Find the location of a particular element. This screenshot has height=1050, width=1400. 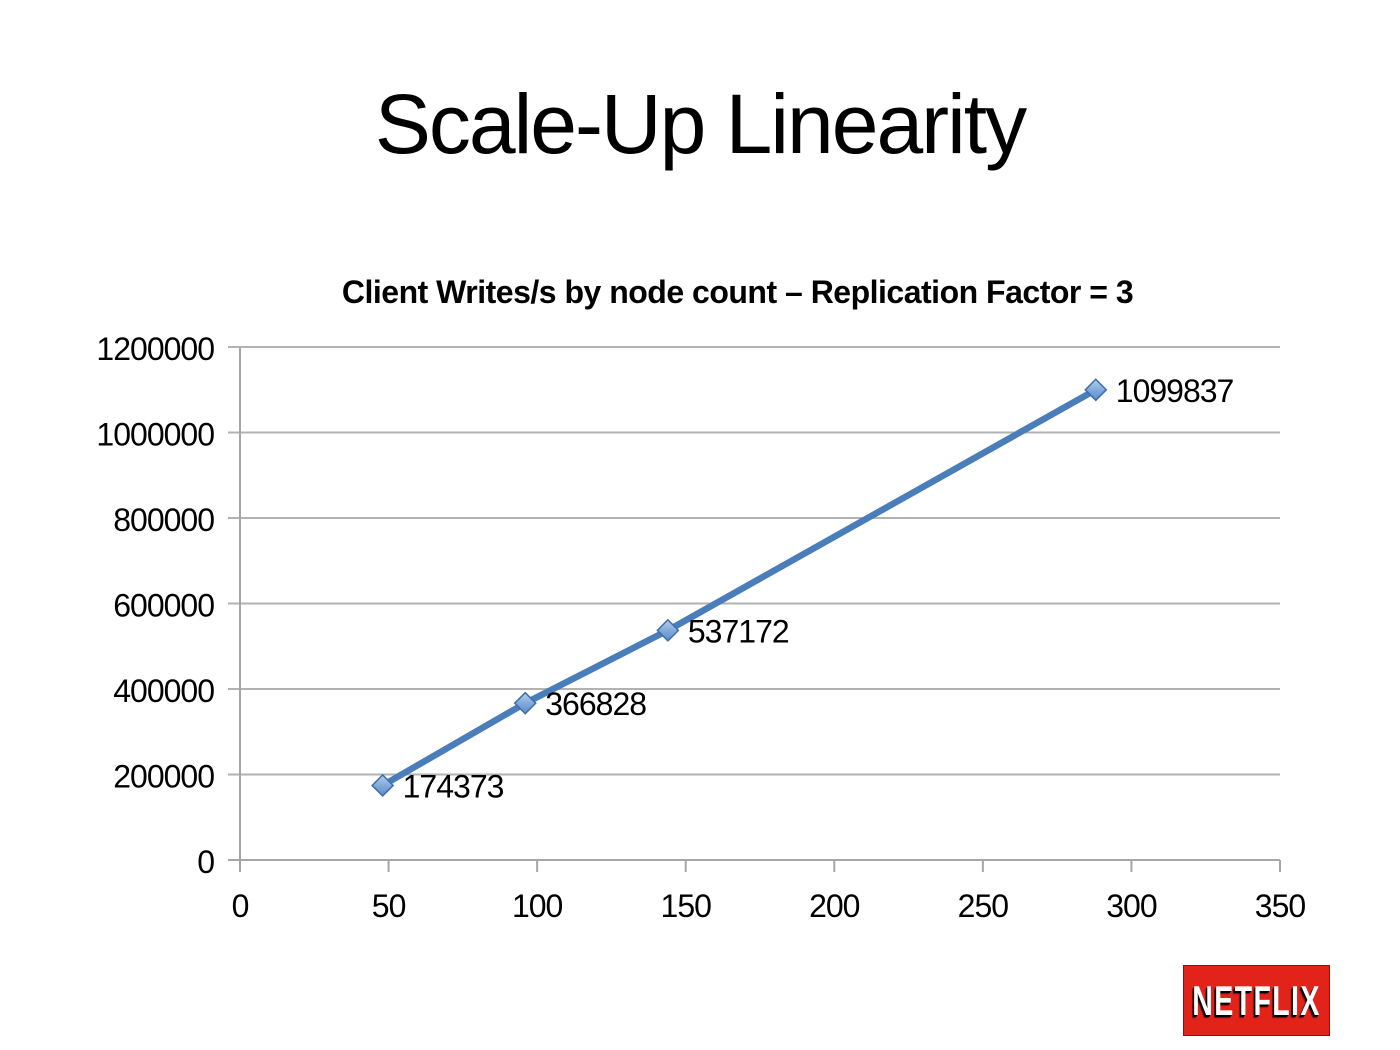

x-tick-label: 250 is located at coordinates (983, 906).